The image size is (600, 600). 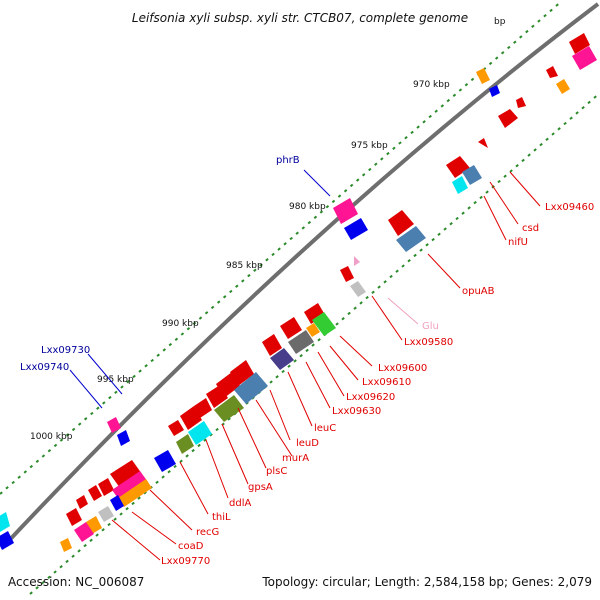 I want to click on gene-label: Glu, so click(x=430, y=326).